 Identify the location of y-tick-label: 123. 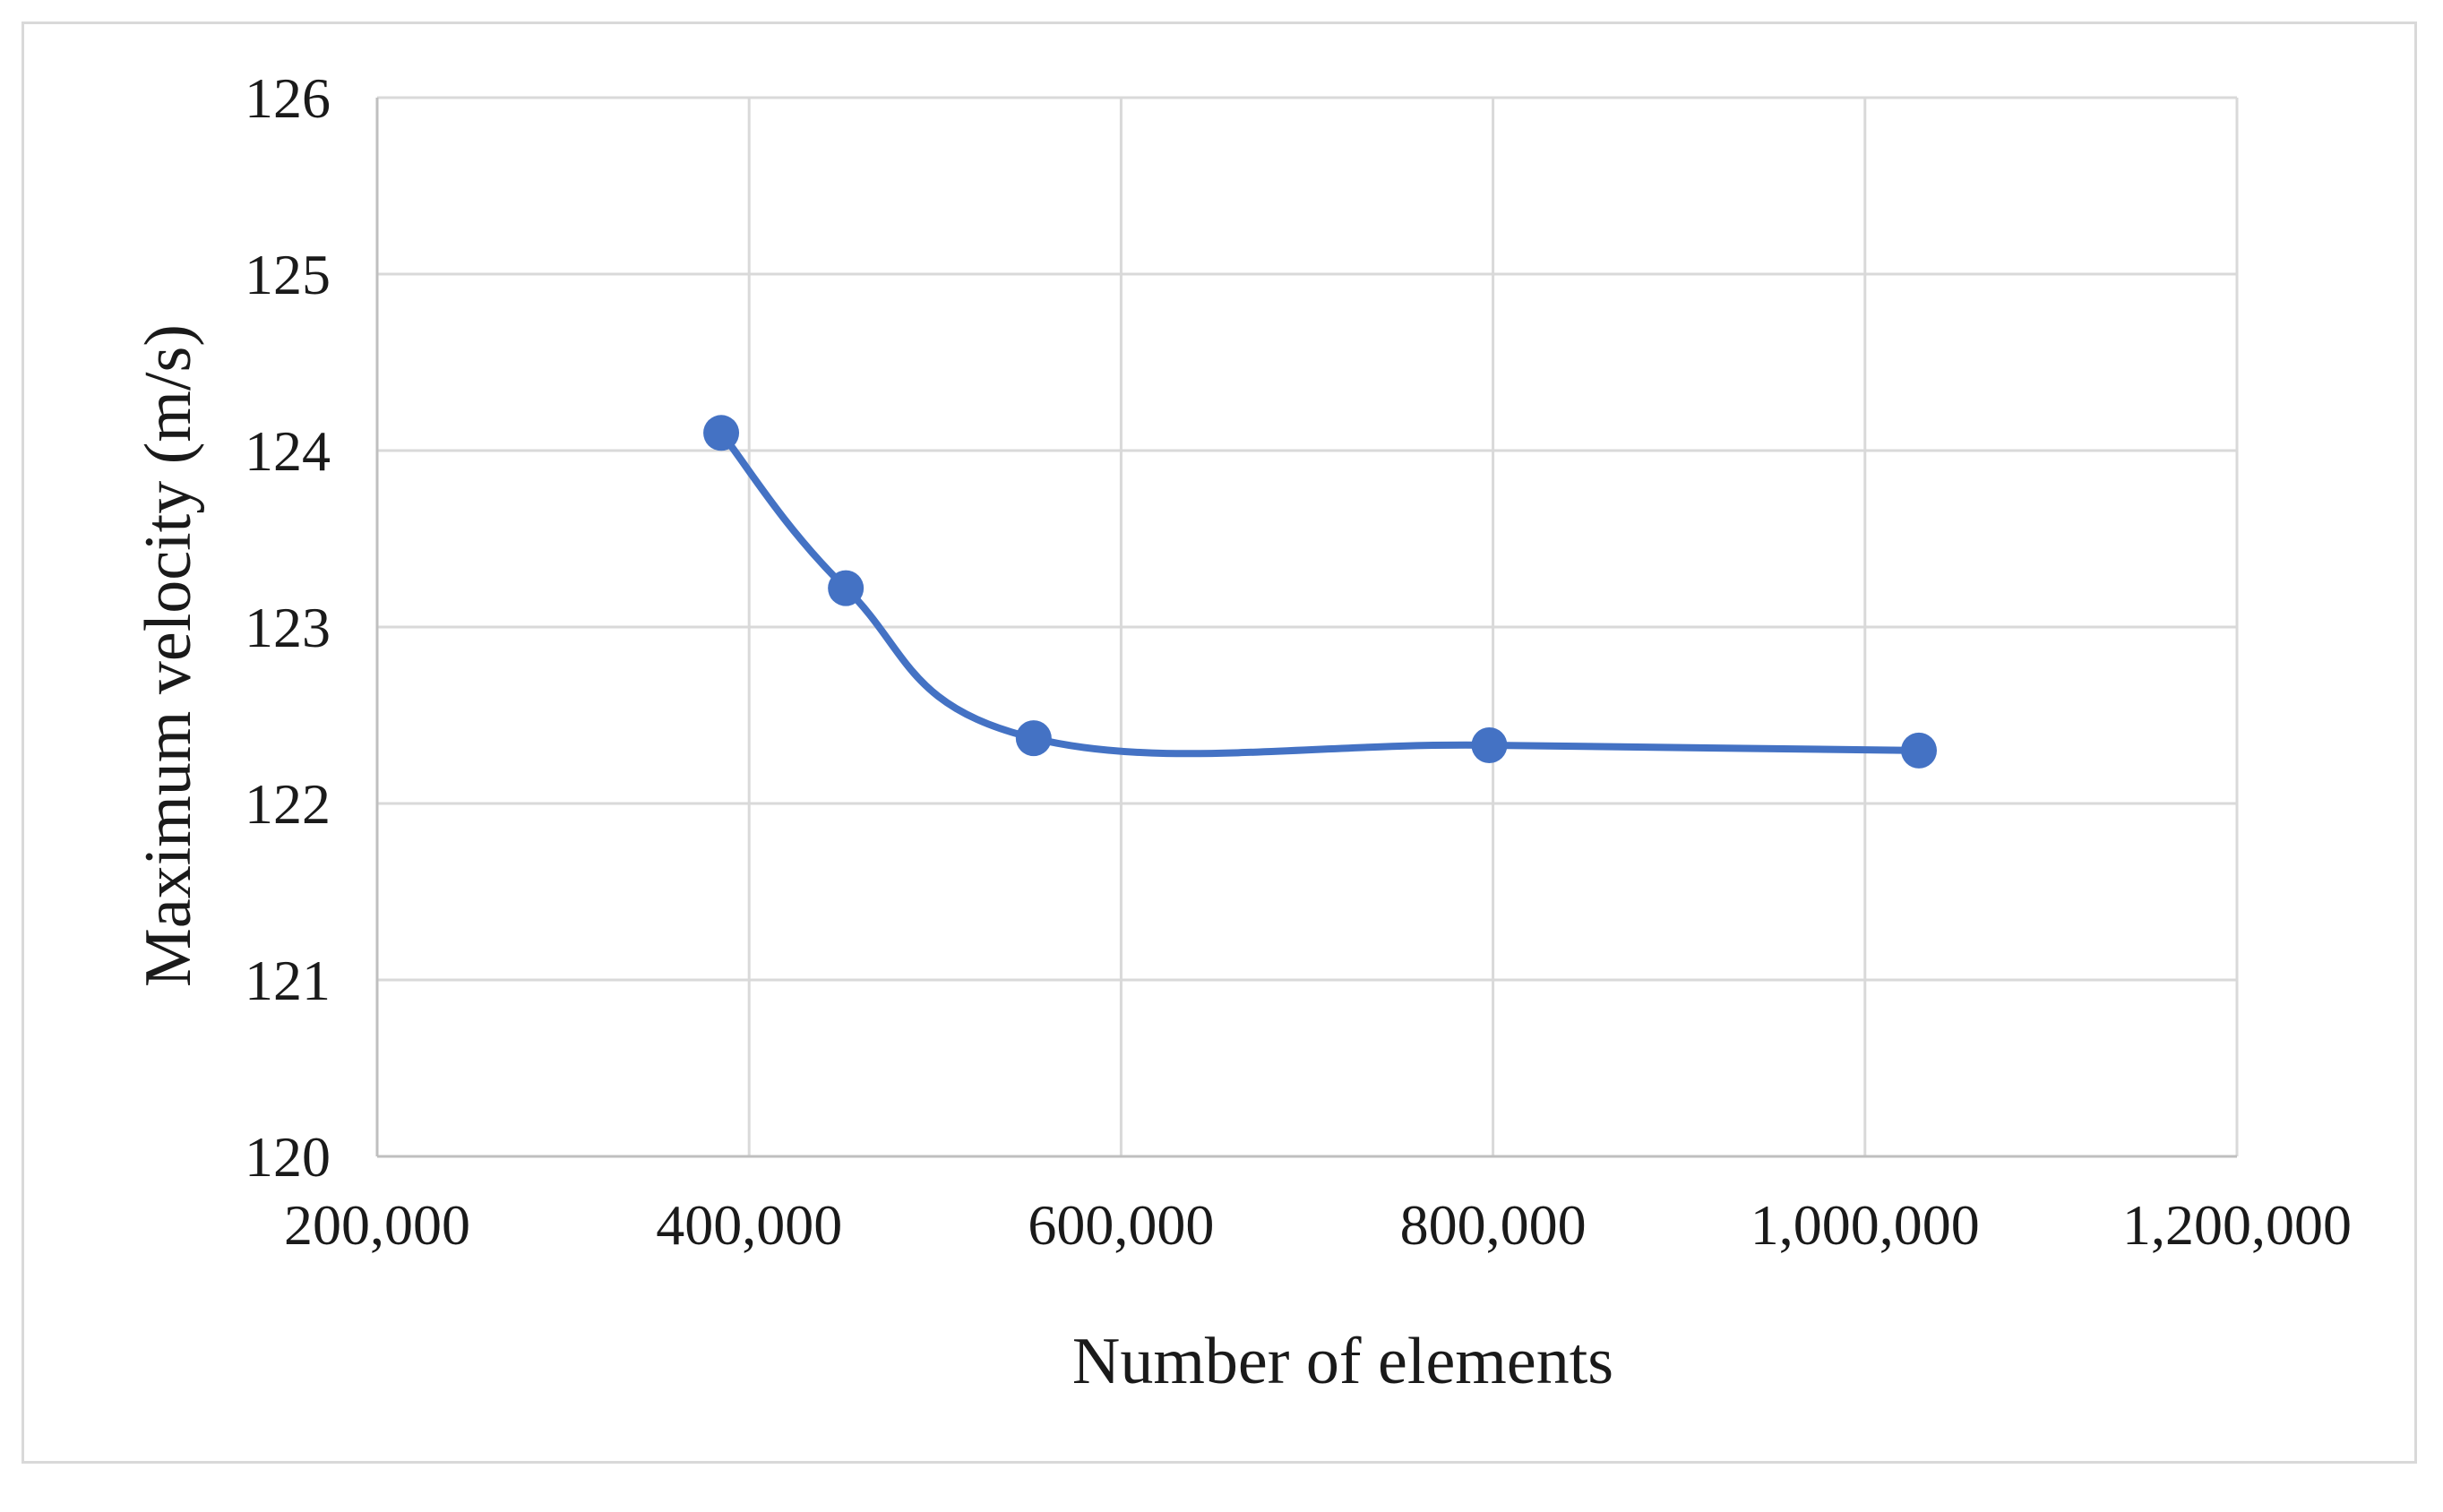
(288, 628).